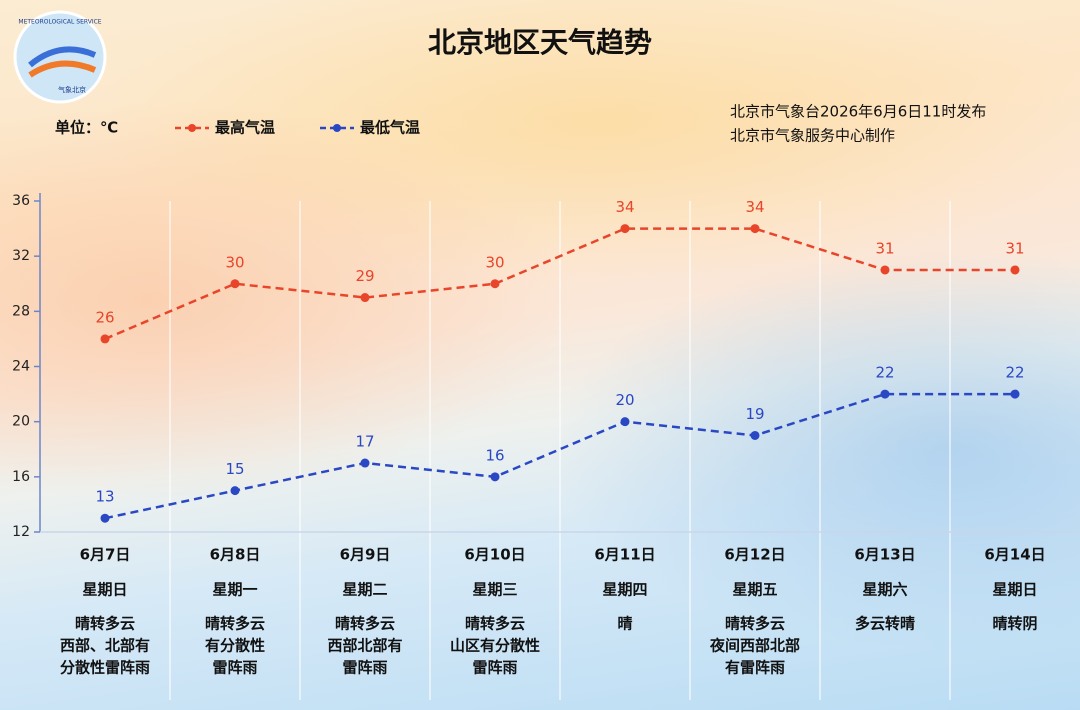  I want to click on weather: 分散性雷阵雨, so click(105, 668).